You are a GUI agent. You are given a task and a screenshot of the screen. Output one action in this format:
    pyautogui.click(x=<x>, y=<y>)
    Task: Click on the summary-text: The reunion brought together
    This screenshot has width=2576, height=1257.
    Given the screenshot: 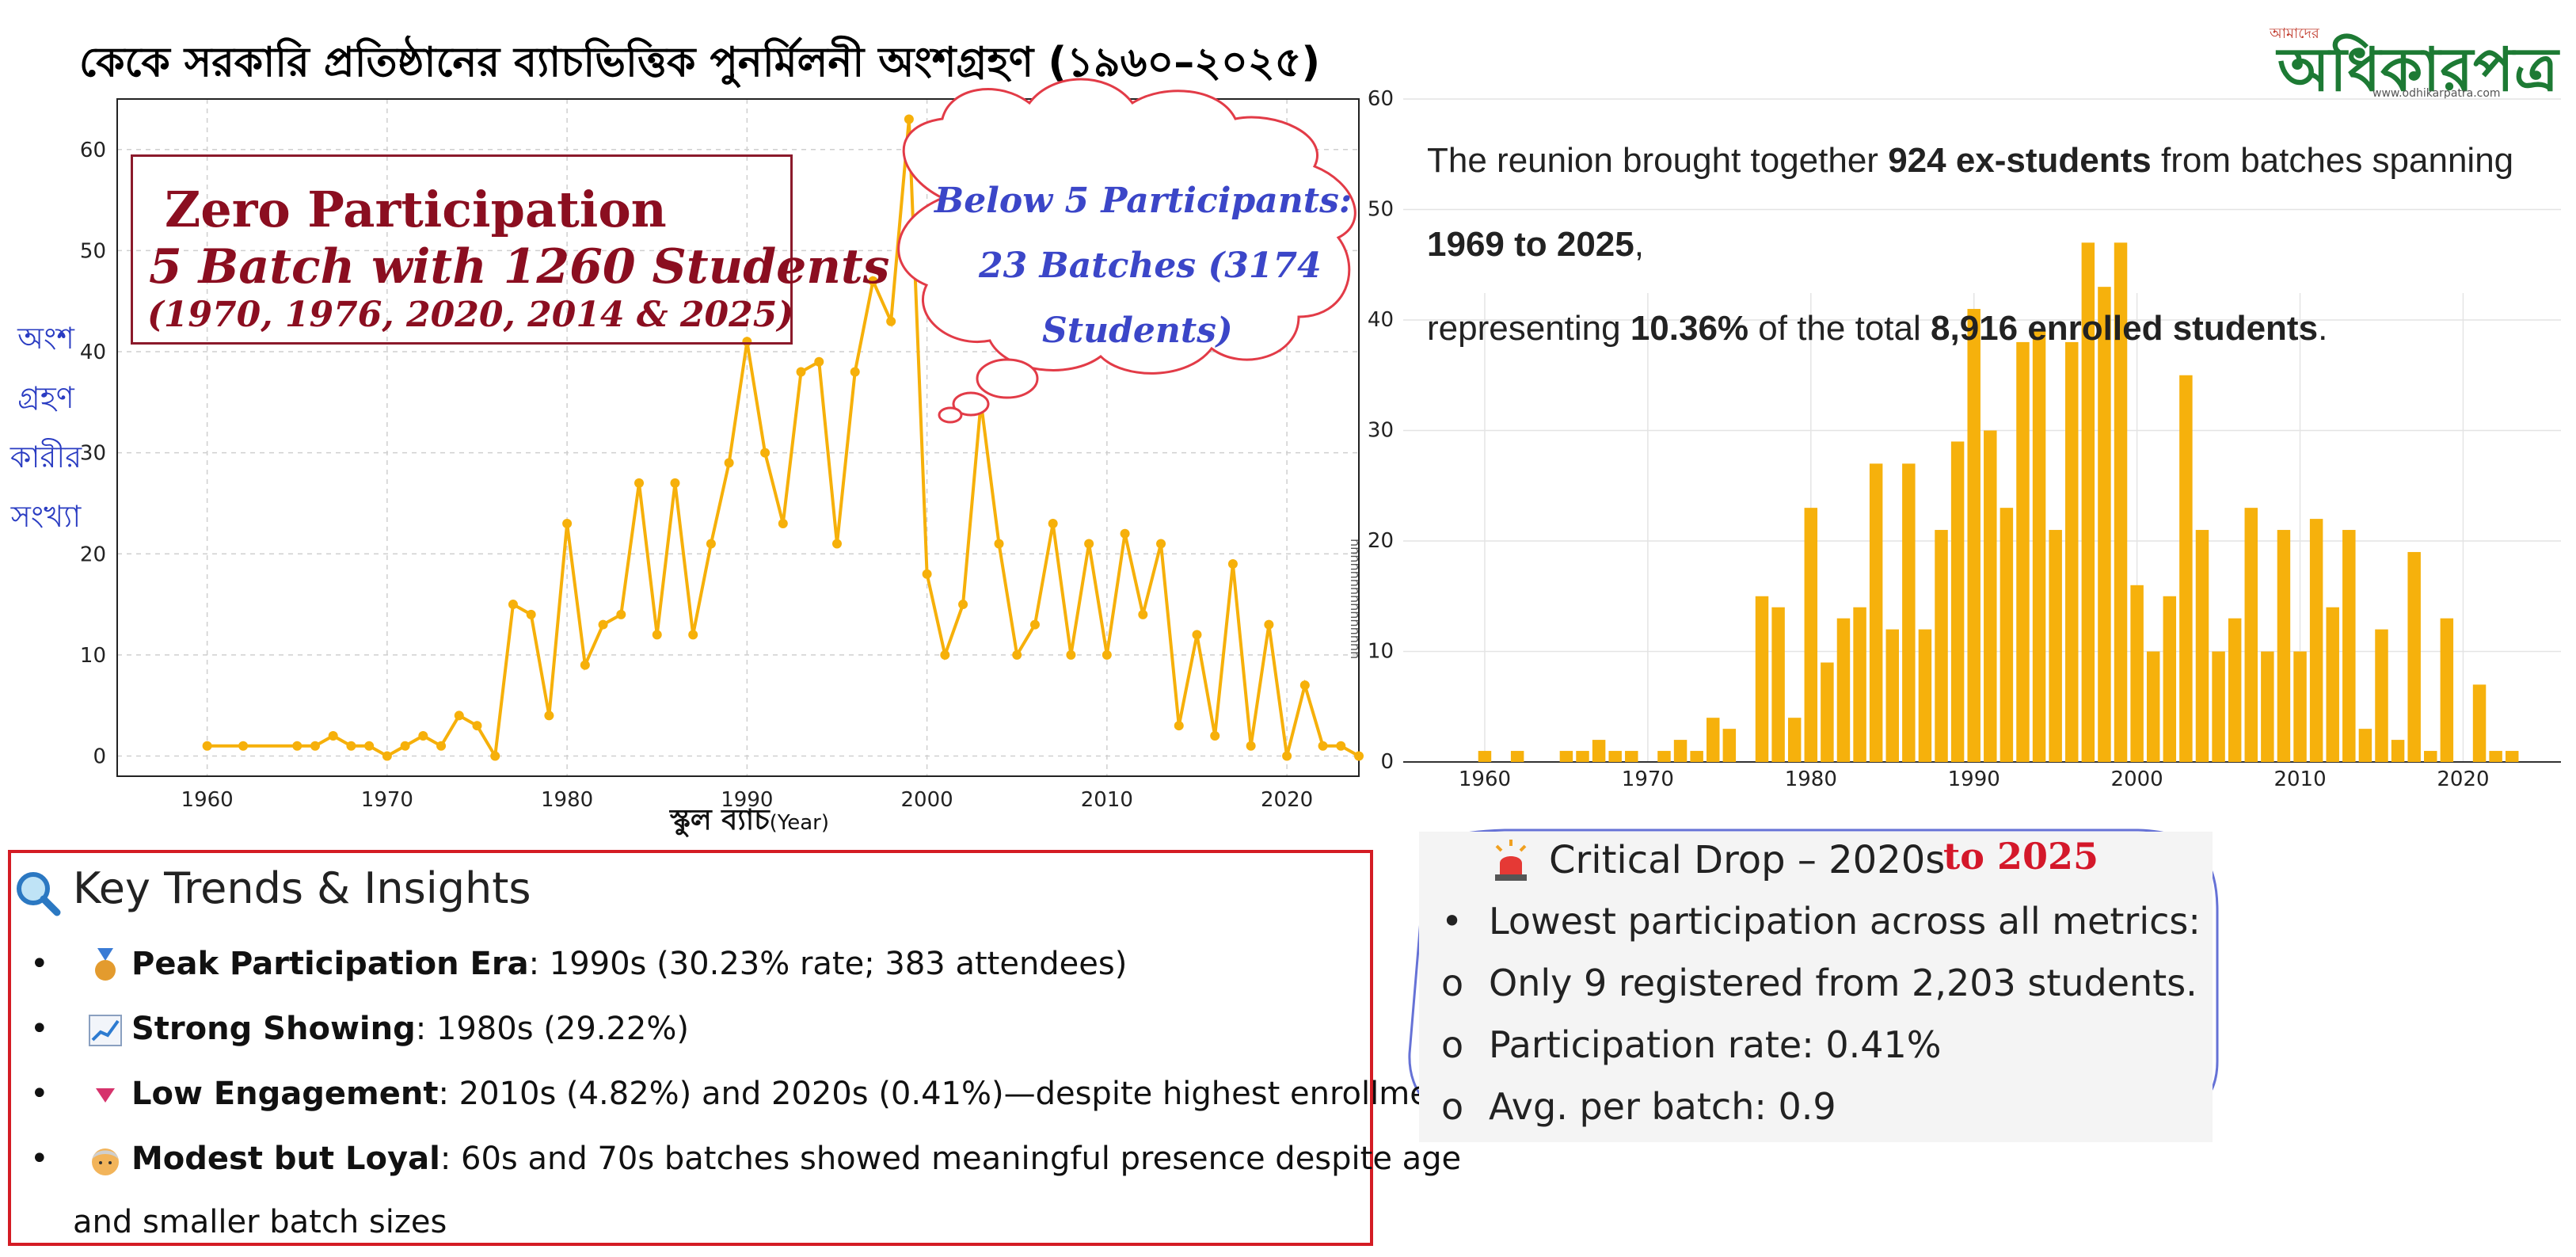 What is the action you would take?
    pyautogui.click(x=1658, y=160)
    